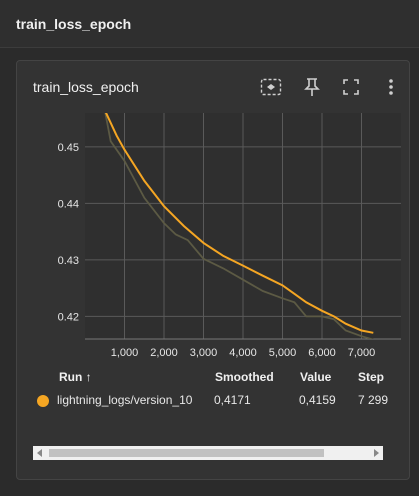 The image size is (419, 496). Describe the element at coordinates (209, 24) in the screenshot. I see `section-header: train_loss_epoch` at that location.